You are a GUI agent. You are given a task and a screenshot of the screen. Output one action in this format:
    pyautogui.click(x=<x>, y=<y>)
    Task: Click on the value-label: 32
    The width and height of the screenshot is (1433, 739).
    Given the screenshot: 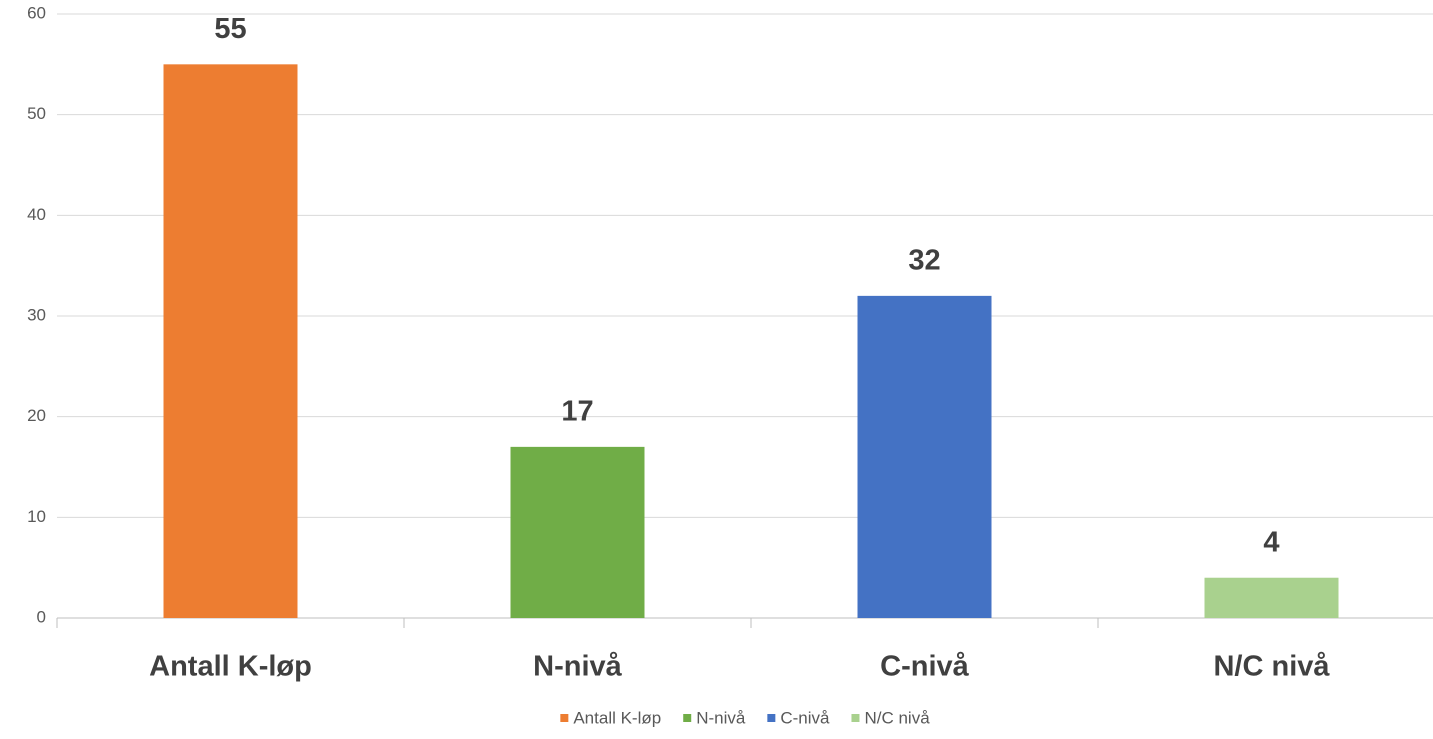 What is the action you would take?
    pyautogui.click(x=924, y=261)
    